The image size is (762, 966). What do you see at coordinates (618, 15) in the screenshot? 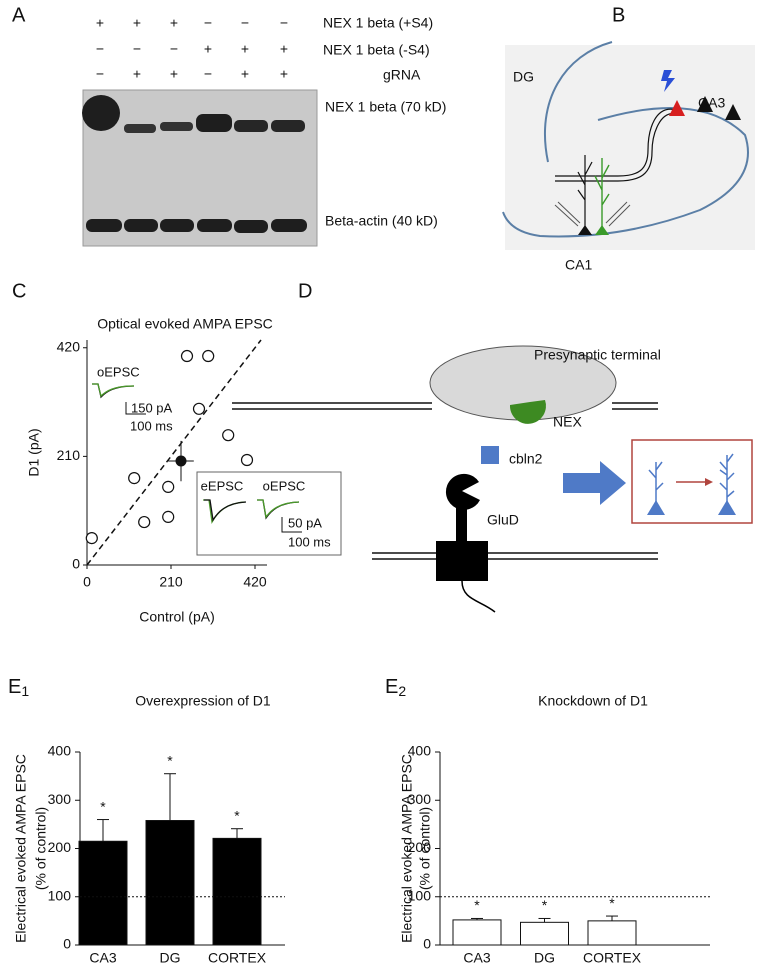
I see `panel-label: B` at bounding box center [618, 15].